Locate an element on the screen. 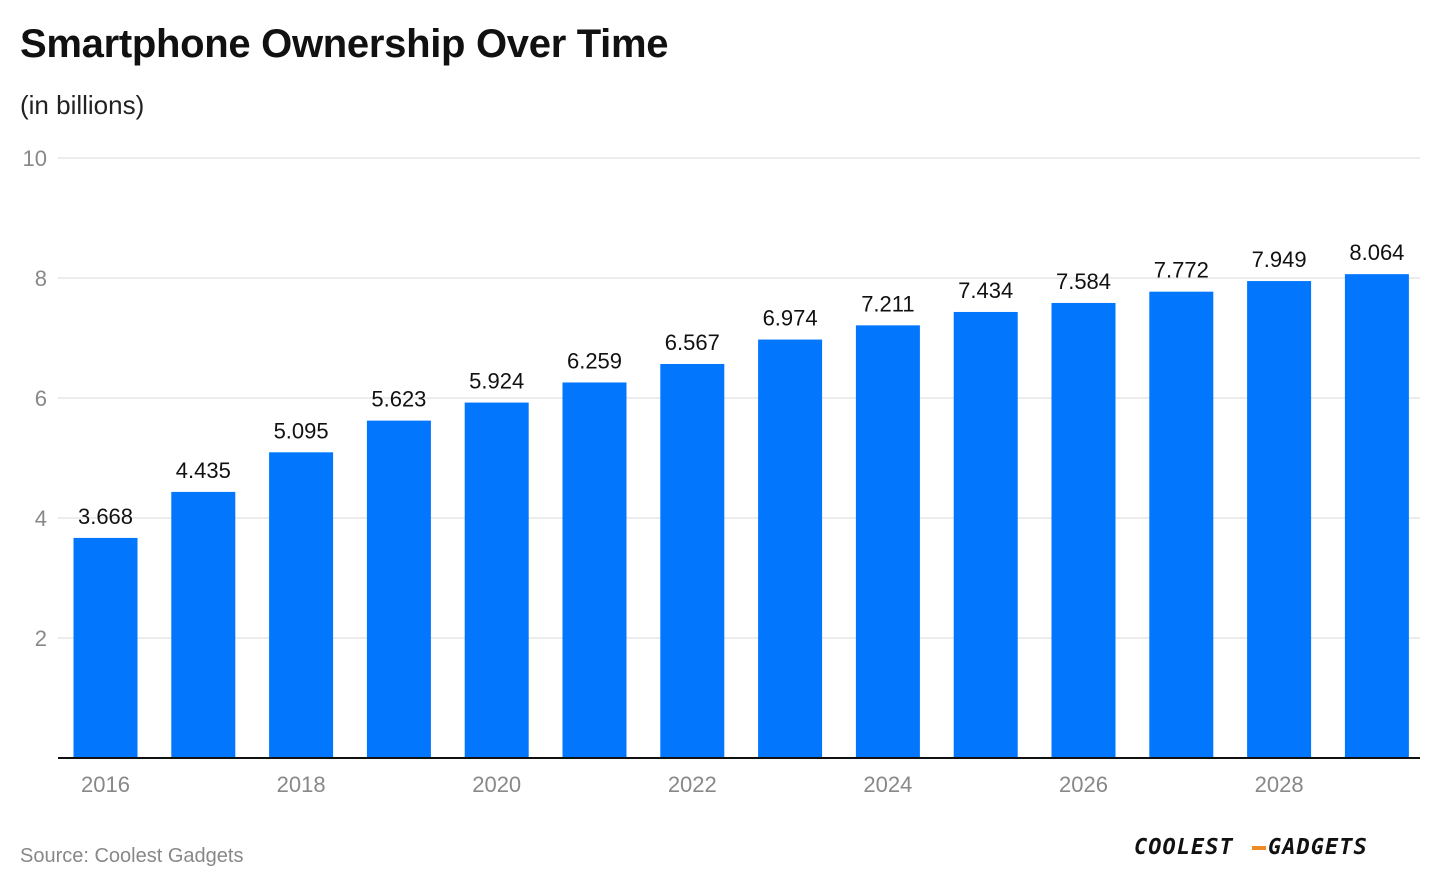  x-tick-label: 2016 is located at coordinates (105, 784).